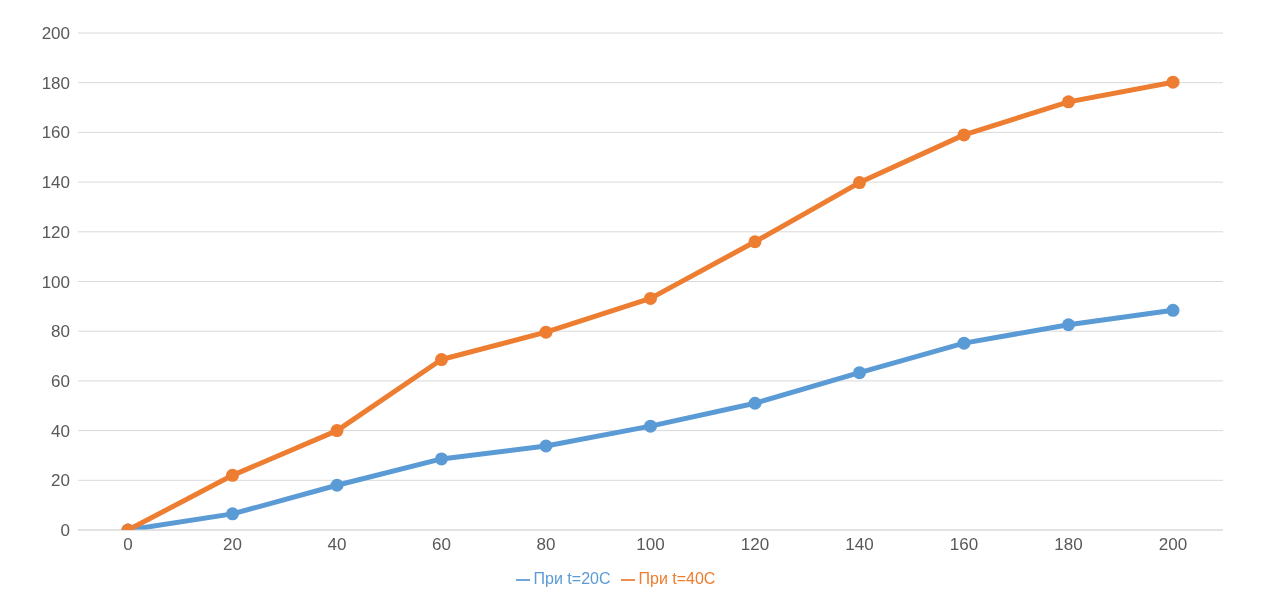 Image resolution: width=1278 pixels, height=614 pixels. Describe the element at coordinates (755, 545) in the screenshot. I see `x-tick-label: 120` at that location.